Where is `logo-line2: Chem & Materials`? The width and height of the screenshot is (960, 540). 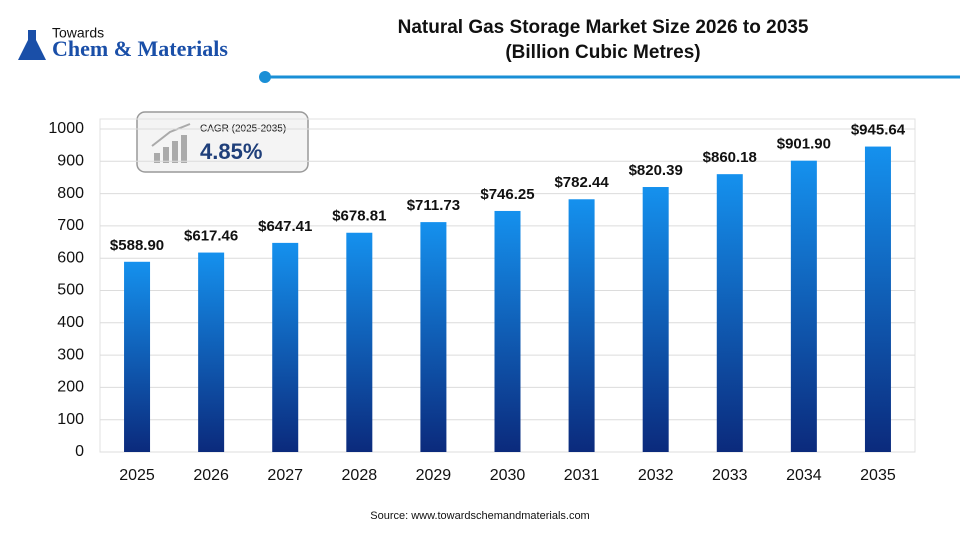
logo-line2: Chem & Materials is located at coordinates (140, 48).